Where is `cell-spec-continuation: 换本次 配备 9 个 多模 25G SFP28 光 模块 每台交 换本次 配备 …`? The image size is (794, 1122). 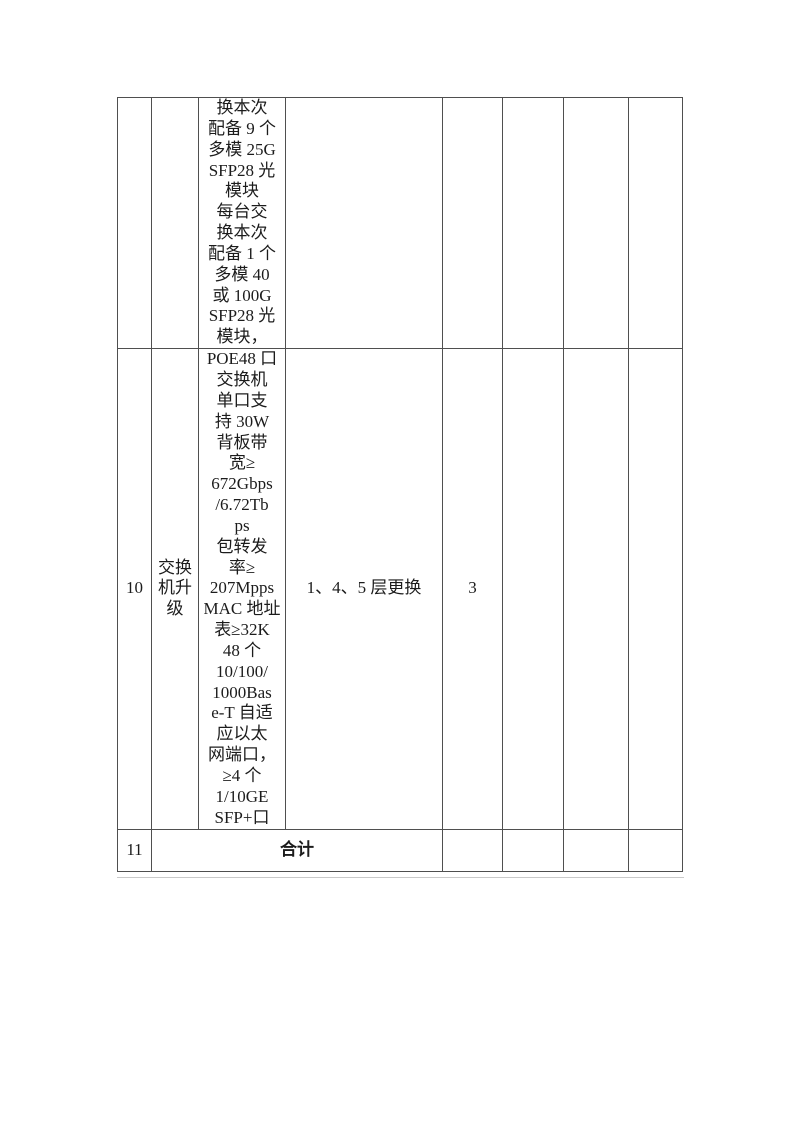 cell-spec-continuation: 换本次 配备 9 个 多模 25G SFP28 光 模块 每台交 换本次 配备 … is located at coordinates (242, 223).